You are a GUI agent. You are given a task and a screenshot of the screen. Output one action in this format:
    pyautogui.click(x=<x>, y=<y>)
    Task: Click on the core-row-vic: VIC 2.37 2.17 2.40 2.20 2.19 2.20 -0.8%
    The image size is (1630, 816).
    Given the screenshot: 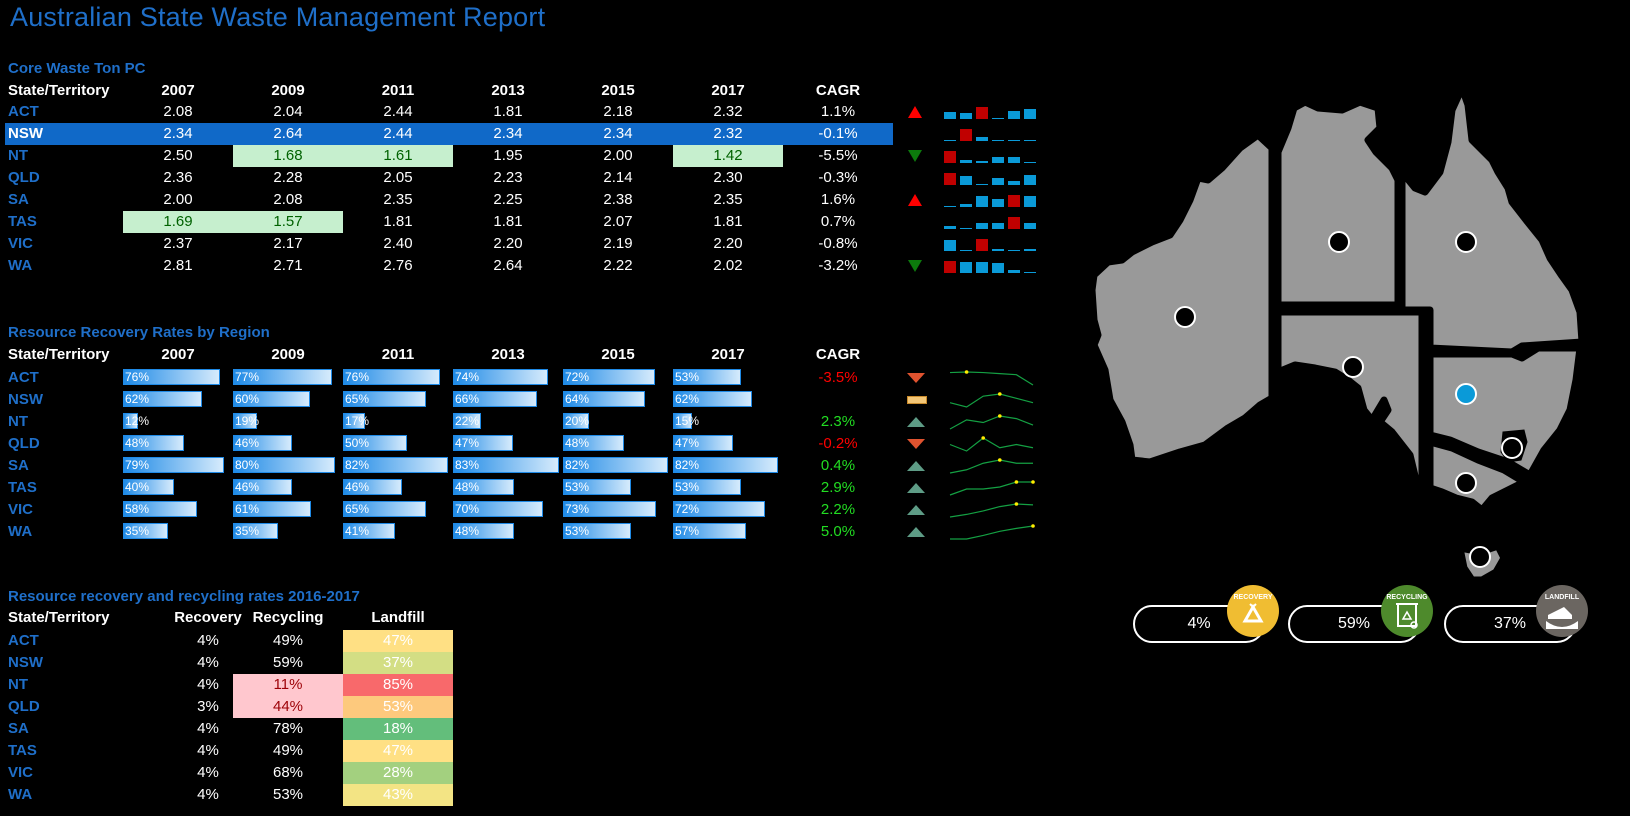 What is the action you would take?
    pyautogui.click(x=449, y=244)
    